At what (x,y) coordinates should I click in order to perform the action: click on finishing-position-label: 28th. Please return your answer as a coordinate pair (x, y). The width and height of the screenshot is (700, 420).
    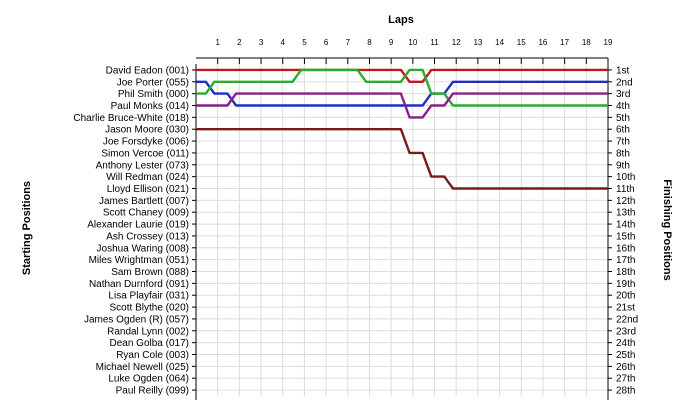
    Looking at the image, I should click on (625, 391).